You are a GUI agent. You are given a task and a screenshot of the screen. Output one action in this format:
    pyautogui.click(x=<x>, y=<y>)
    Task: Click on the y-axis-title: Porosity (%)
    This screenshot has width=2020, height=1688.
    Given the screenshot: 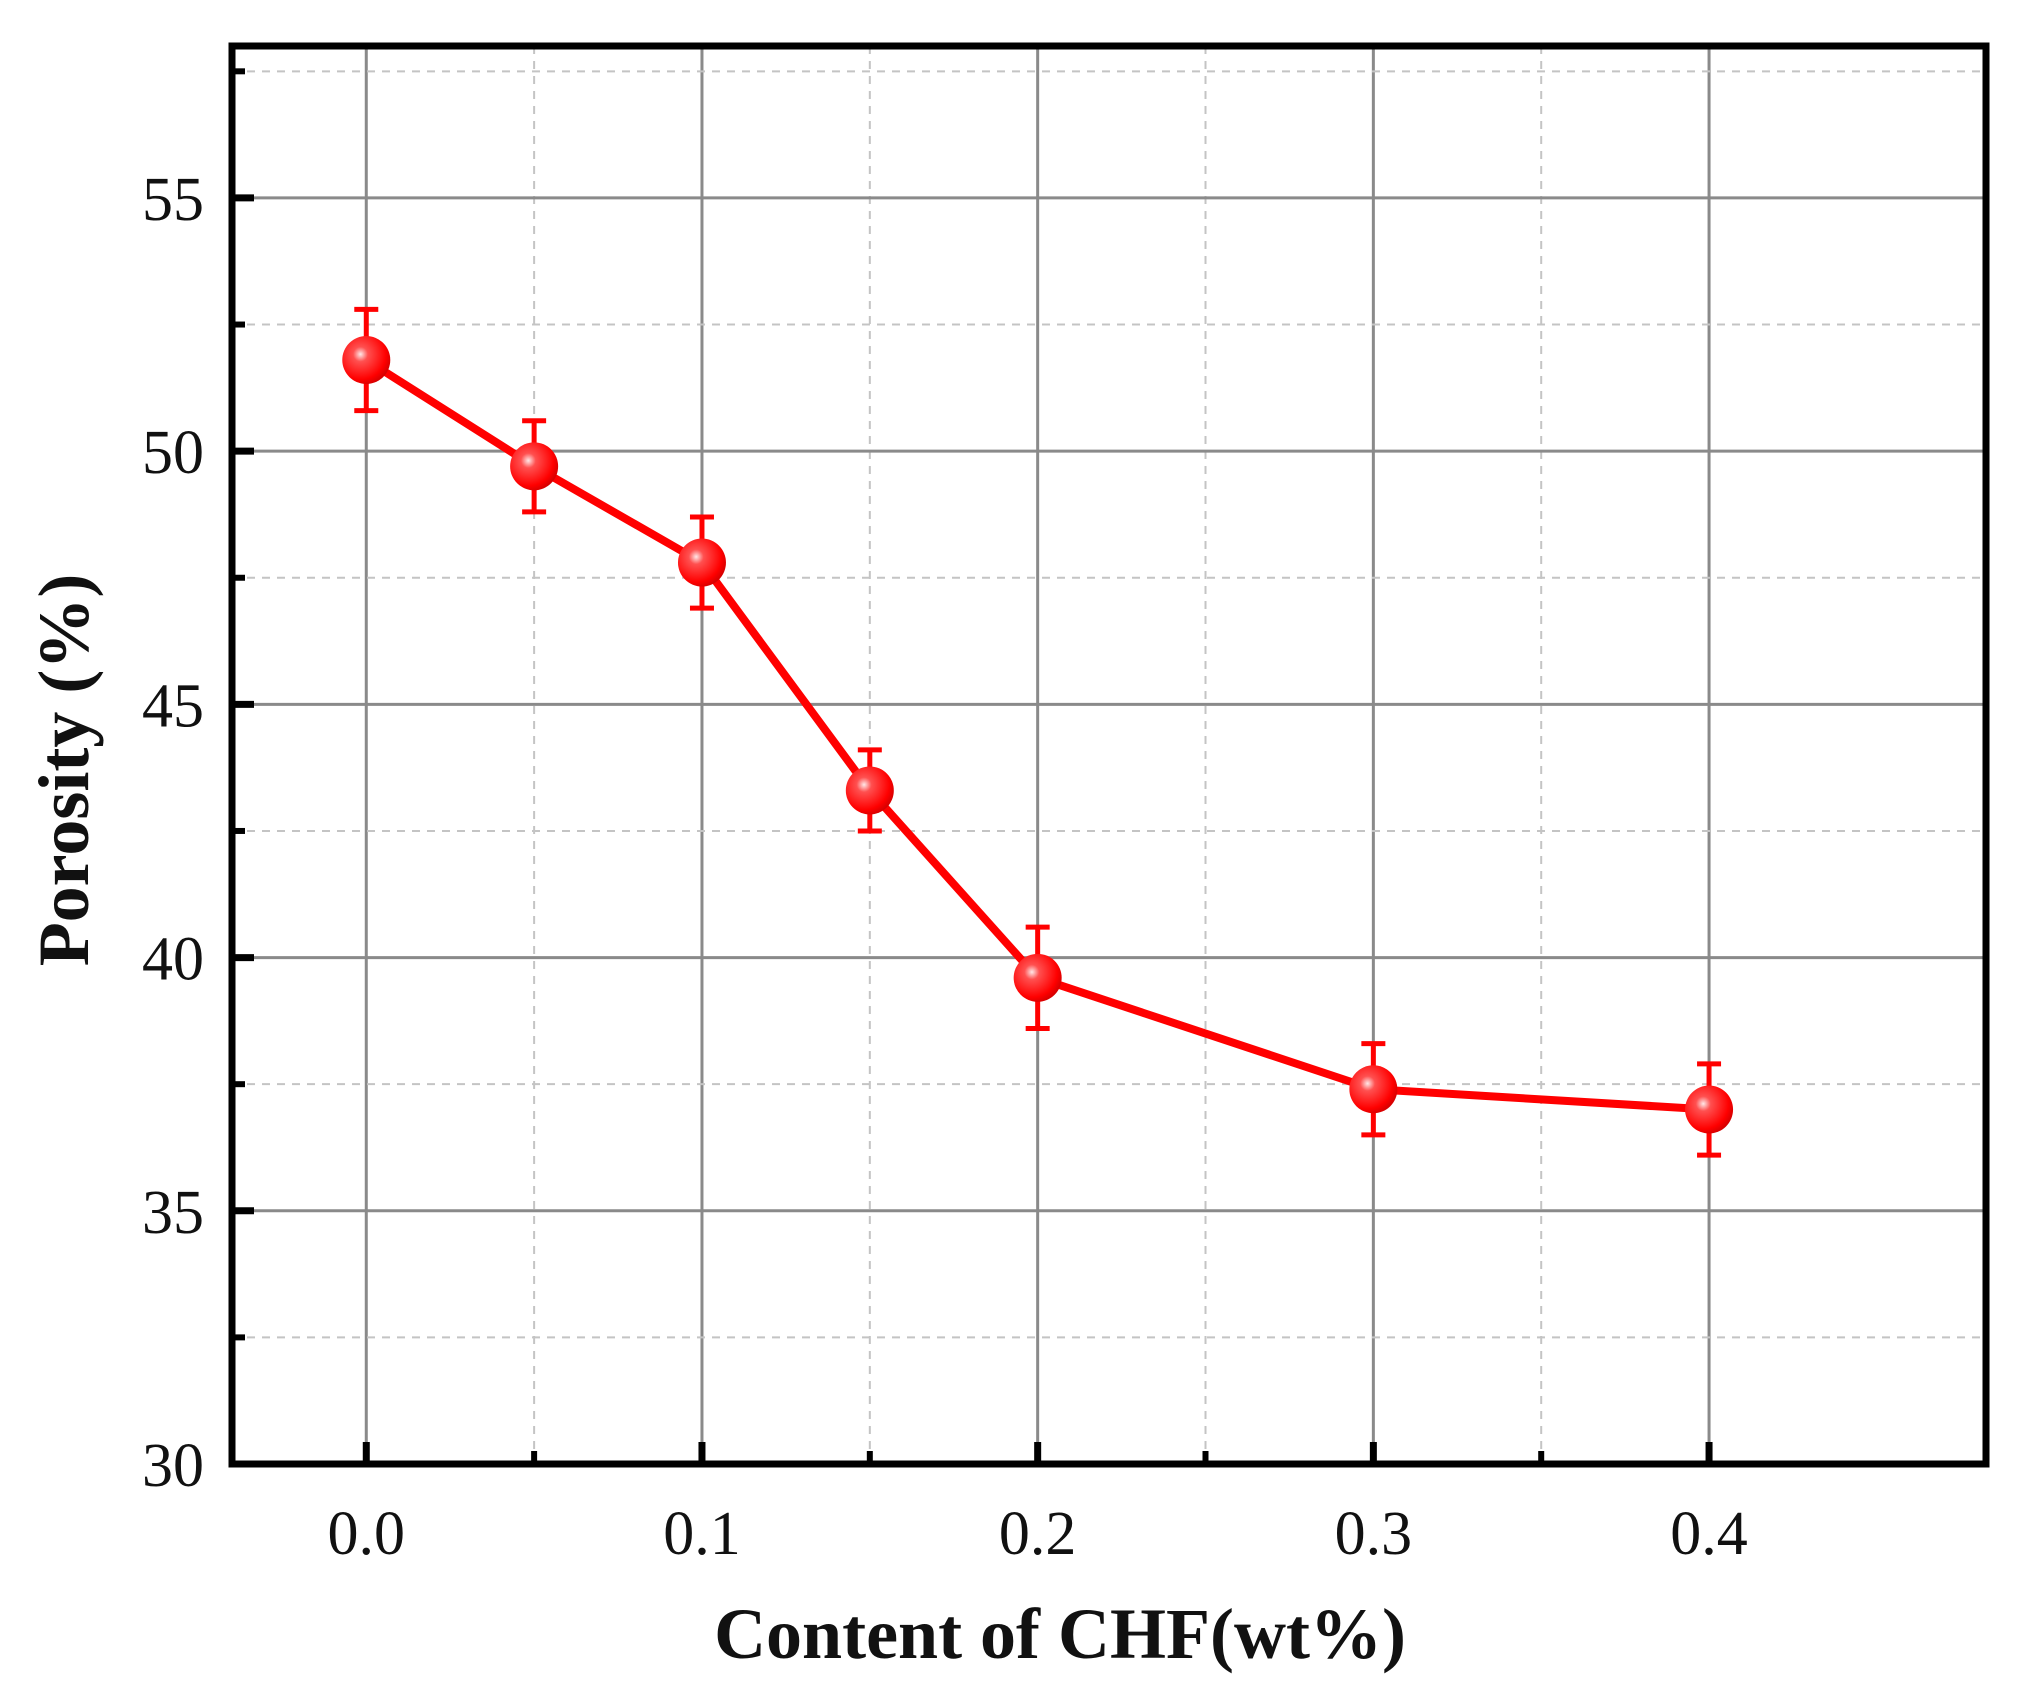 What is the action you would take?
    pyautogui.click(x=64, y=770)
    